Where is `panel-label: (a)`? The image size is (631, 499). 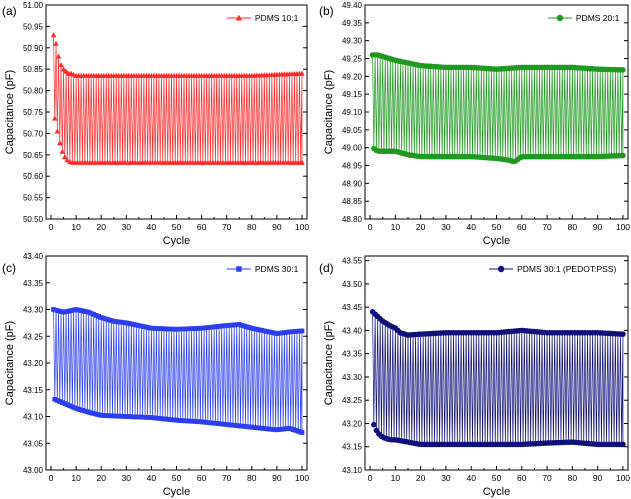 panel-label: (a) is located at coordinates (9, 11).